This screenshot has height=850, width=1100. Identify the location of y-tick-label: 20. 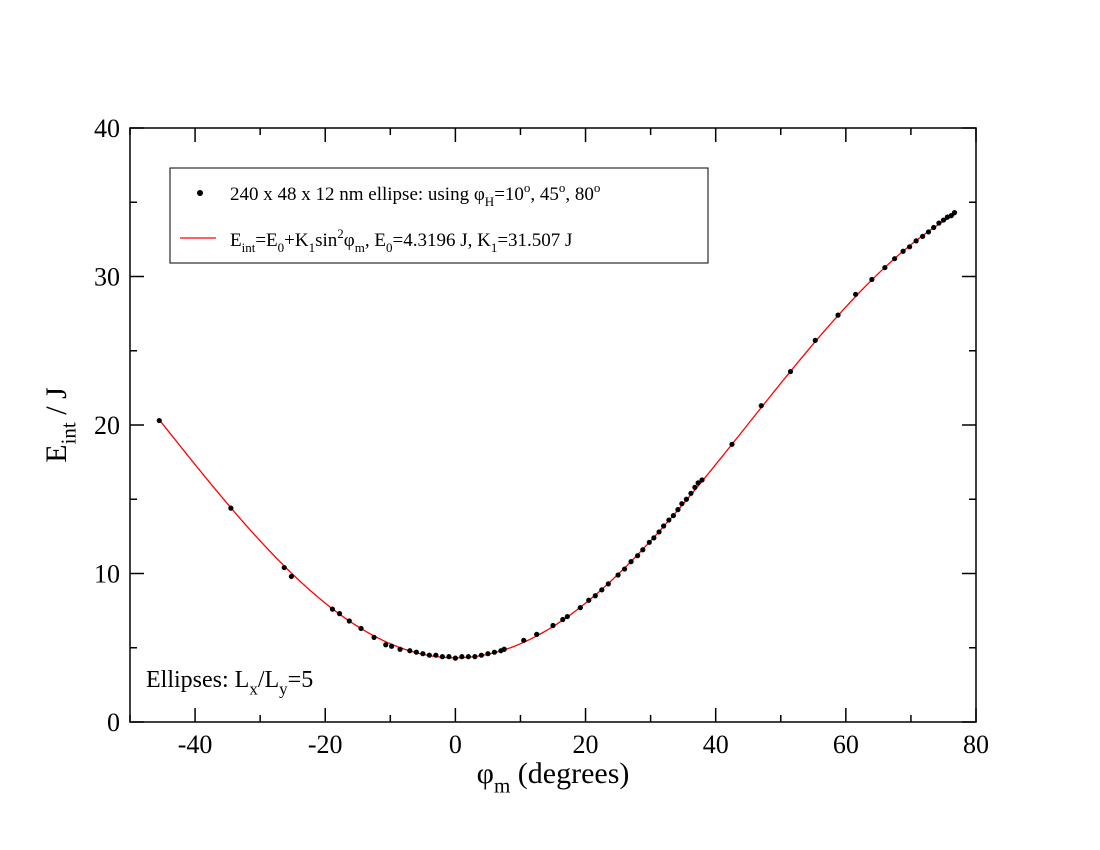
(107, 425).